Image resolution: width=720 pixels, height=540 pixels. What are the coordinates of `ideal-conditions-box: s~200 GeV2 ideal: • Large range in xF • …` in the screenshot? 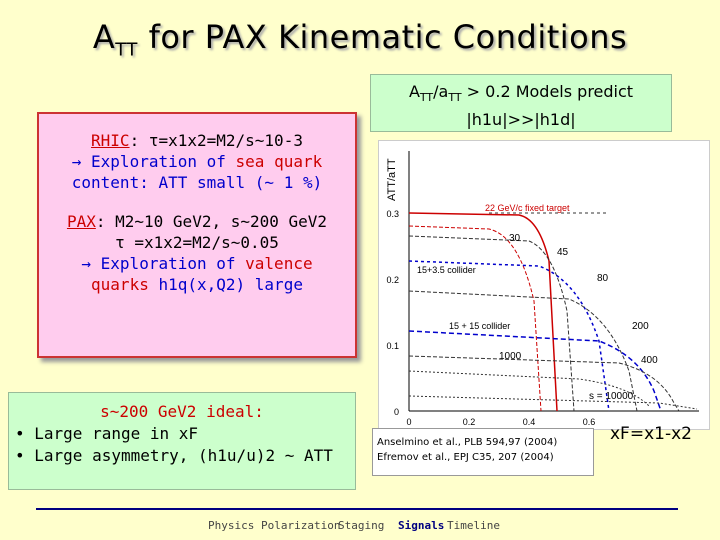 It's located at (182, 441).